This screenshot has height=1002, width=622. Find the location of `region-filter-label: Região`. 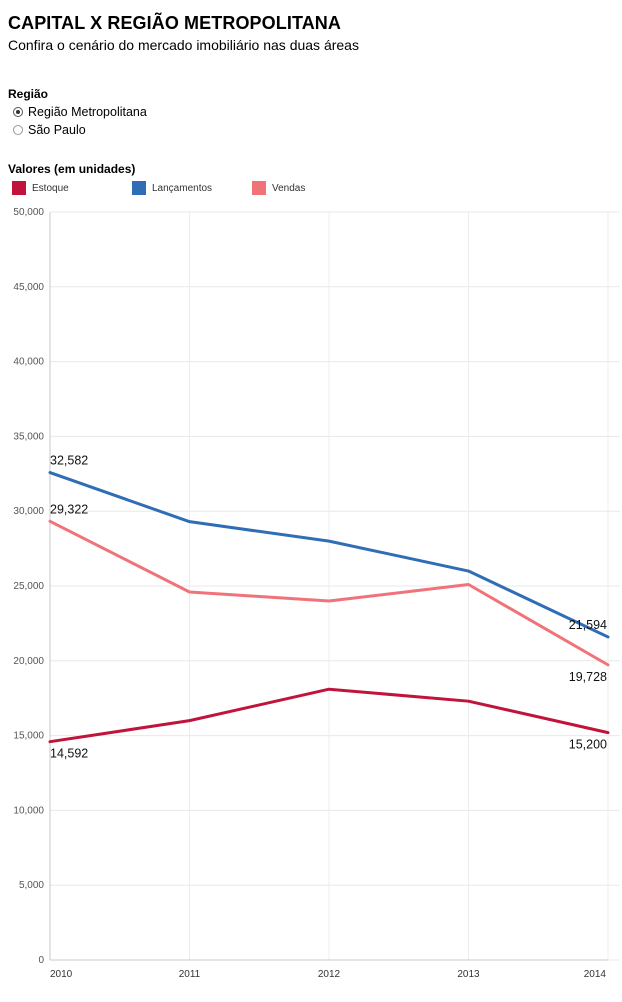

region-filter-label: Região is located at coordinates (28, 94).